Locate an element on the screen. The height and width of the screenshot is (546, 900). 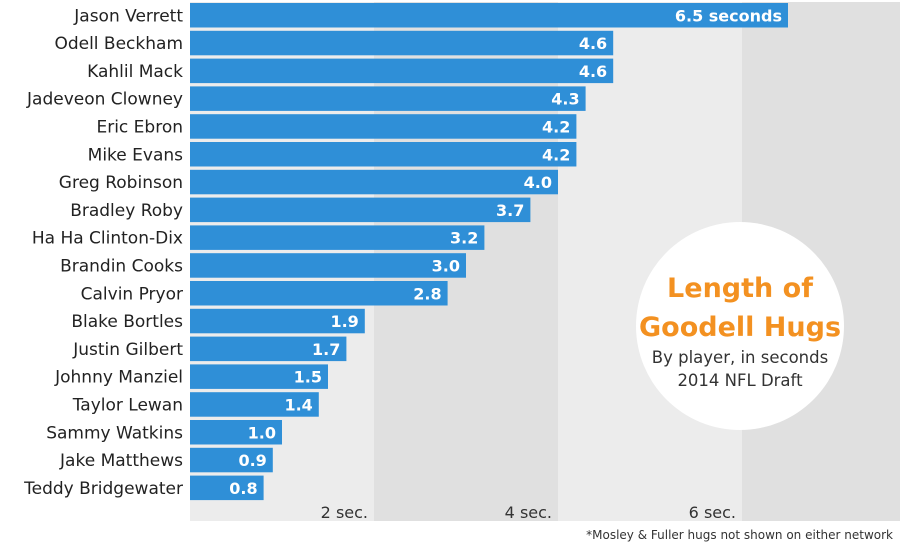
category-label: Odell Beckham is located at coordinates (118, 44).